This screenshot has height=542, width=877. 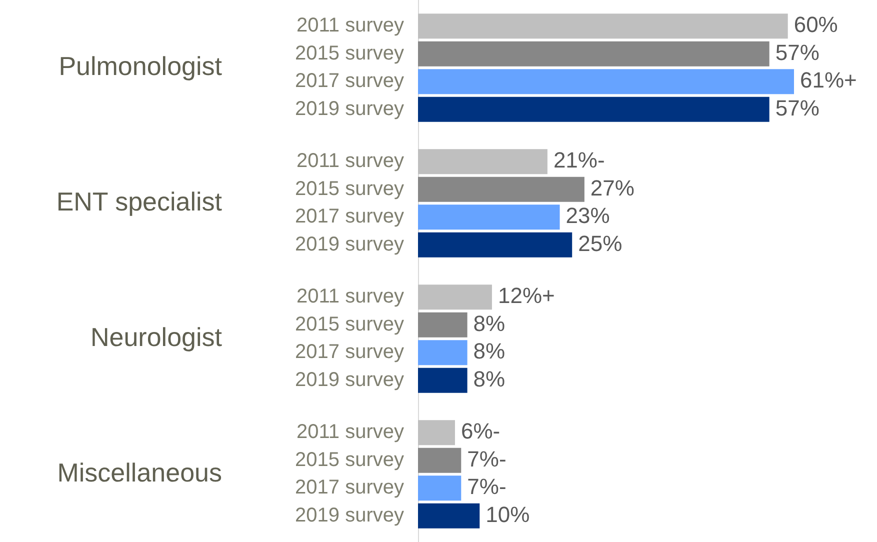 What do you see at coordinates (349, 81) in the screenshot?
I see `series-label: 2017 survey` at bounding box center [349, 81].